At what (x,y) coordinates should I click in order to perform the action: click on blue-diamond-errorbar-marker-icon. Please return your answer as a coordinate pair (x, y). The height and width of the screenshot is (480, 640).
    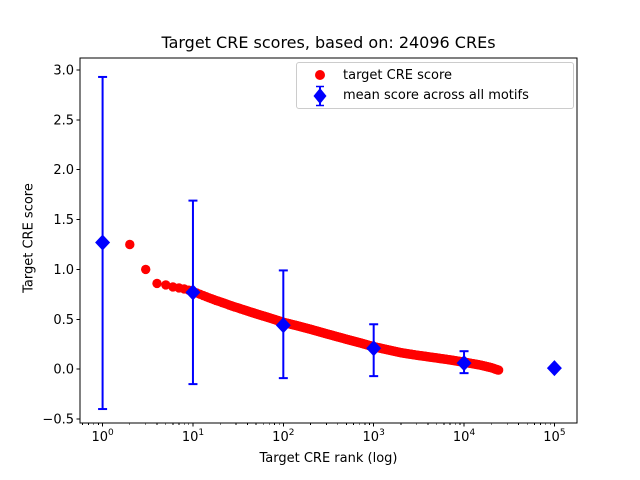
    Looking at the image, I should click on (320, 96).